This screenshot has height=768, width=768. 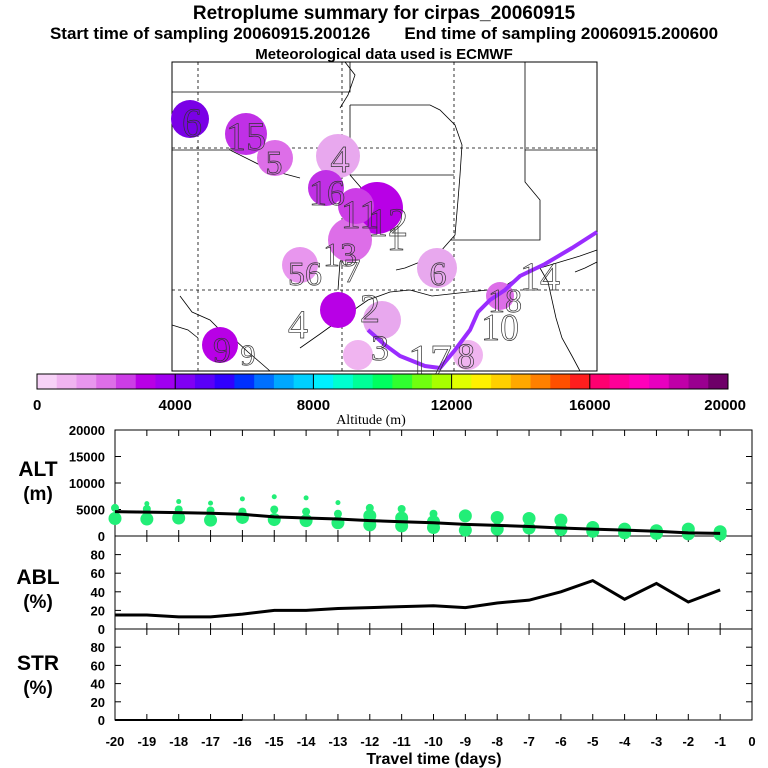 What do you see at coordinates (751, 741) in the screenshot?
I see `x-tick-label: 0` at bounding box center [751, 741].